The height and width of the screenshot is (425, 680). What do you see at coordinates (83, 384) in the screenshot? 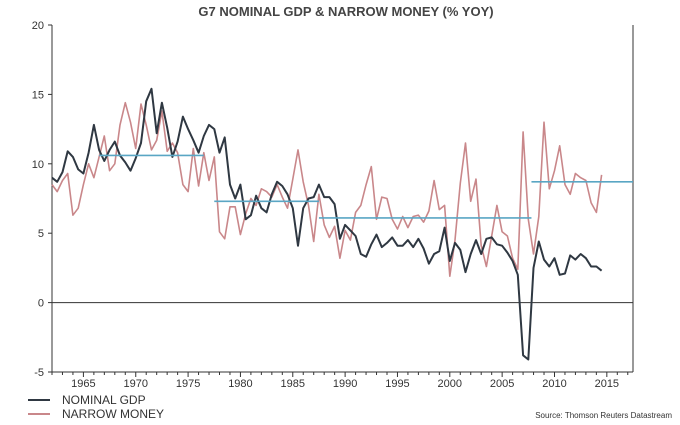
I see `x-tick-label: 1965` at bounding box center [83, 384].